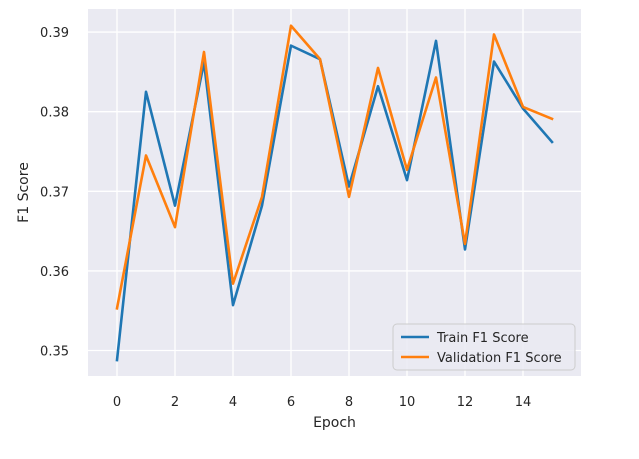 Image resolution: width=639 pixels, height=459 pixels. I want to click on legend-box, so click(484, 347).